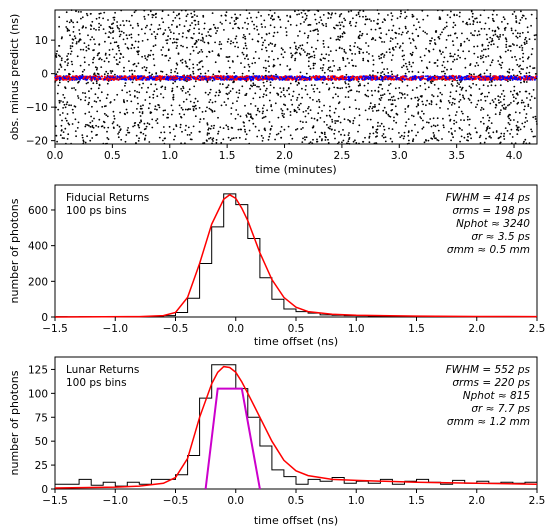 This screenshot has height=531, width=550. What do you see at coordinates (500, 237) in the screenshot?
I see `fiducial-stat-sigma-r: σr ≈ 3.5 ps` at bounding box center [500, 237].